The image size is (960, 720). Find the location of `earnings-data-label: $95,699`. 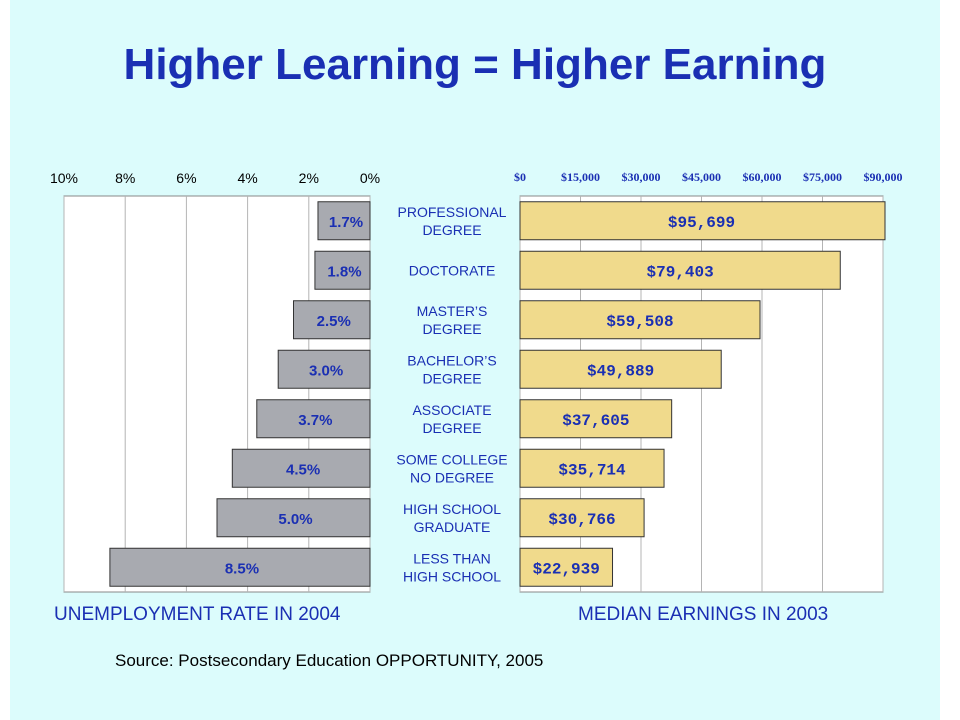

earnings-data-label: $95,699 is located at coordinates (701, 223).